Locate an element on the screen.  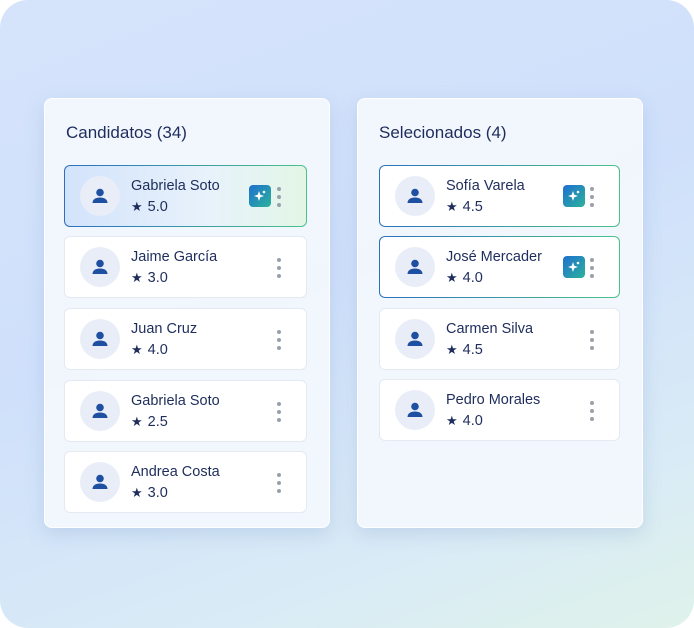
candidate-name: Sofía Varela is located at coordinates (485, 186).